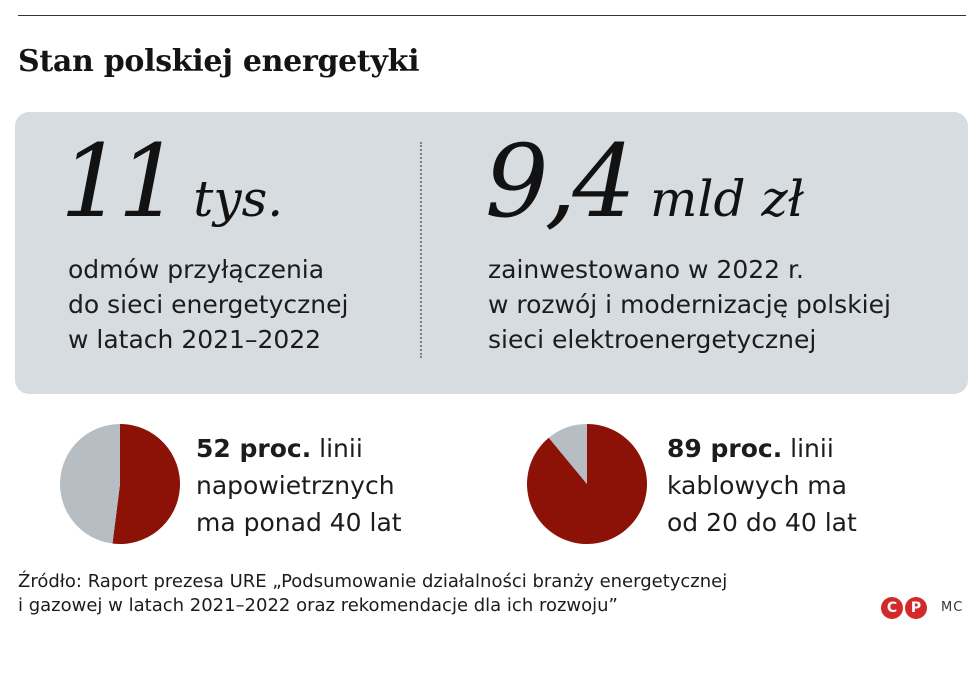 Image resolution: width=978 pixels, height=673 pixels. What do you see at coordinates (727, 199) in the screenshot?
I see `stat-investment-unit: mld zł` at bounding box center [727, 199].